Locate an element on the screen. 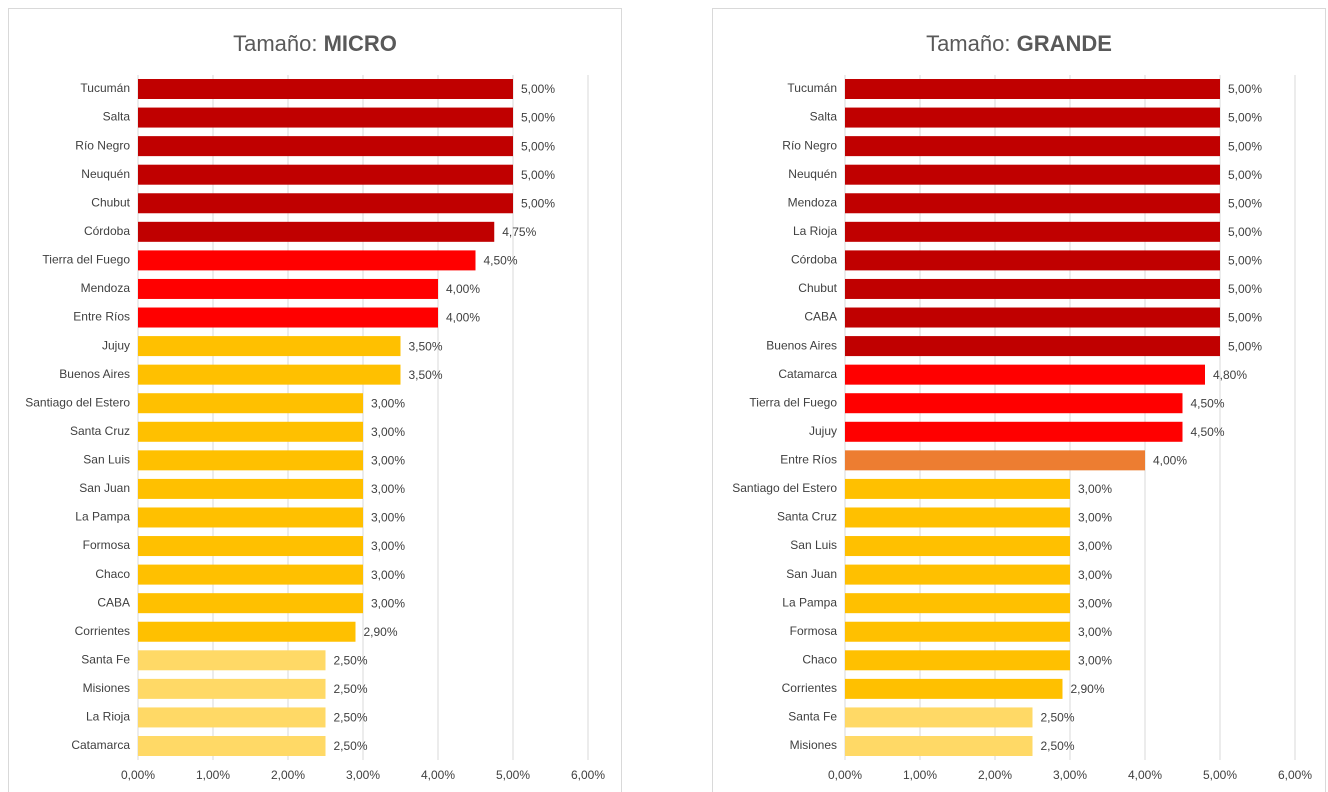 This screenshot has height=792, width=1328. category-label: San Luis is located at coordinates (813, 545).